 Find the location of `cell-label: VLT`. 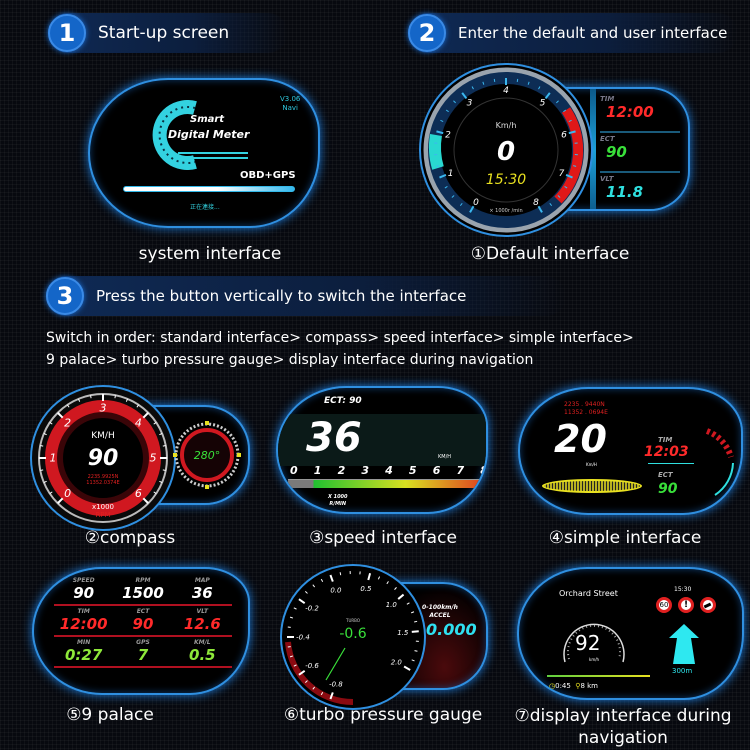

cell-label: VLT is located at coordinates (202, 611).